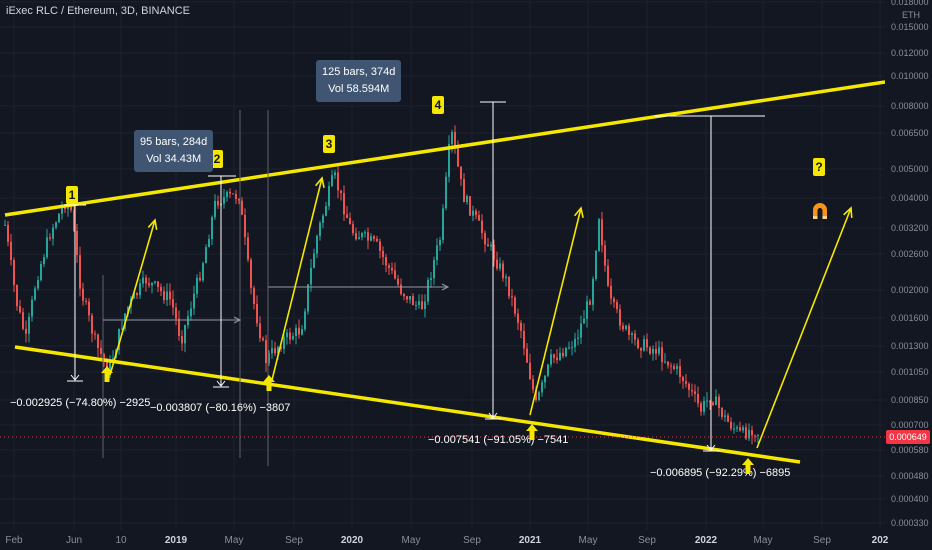 This screenshot has height=550, width=932. What do you see at coordinates (220, 408) in the screenshot?
I see `price-range-measure-2: −0.003807 (−80.16%) −3807` at bounding box center [220, 408].